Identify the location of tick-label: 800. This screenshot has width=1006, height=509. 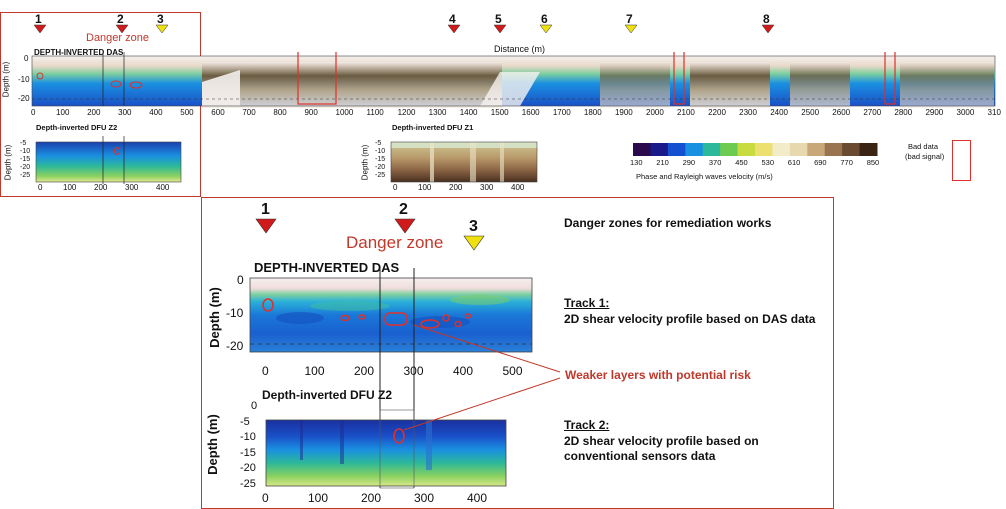
(280, 112).